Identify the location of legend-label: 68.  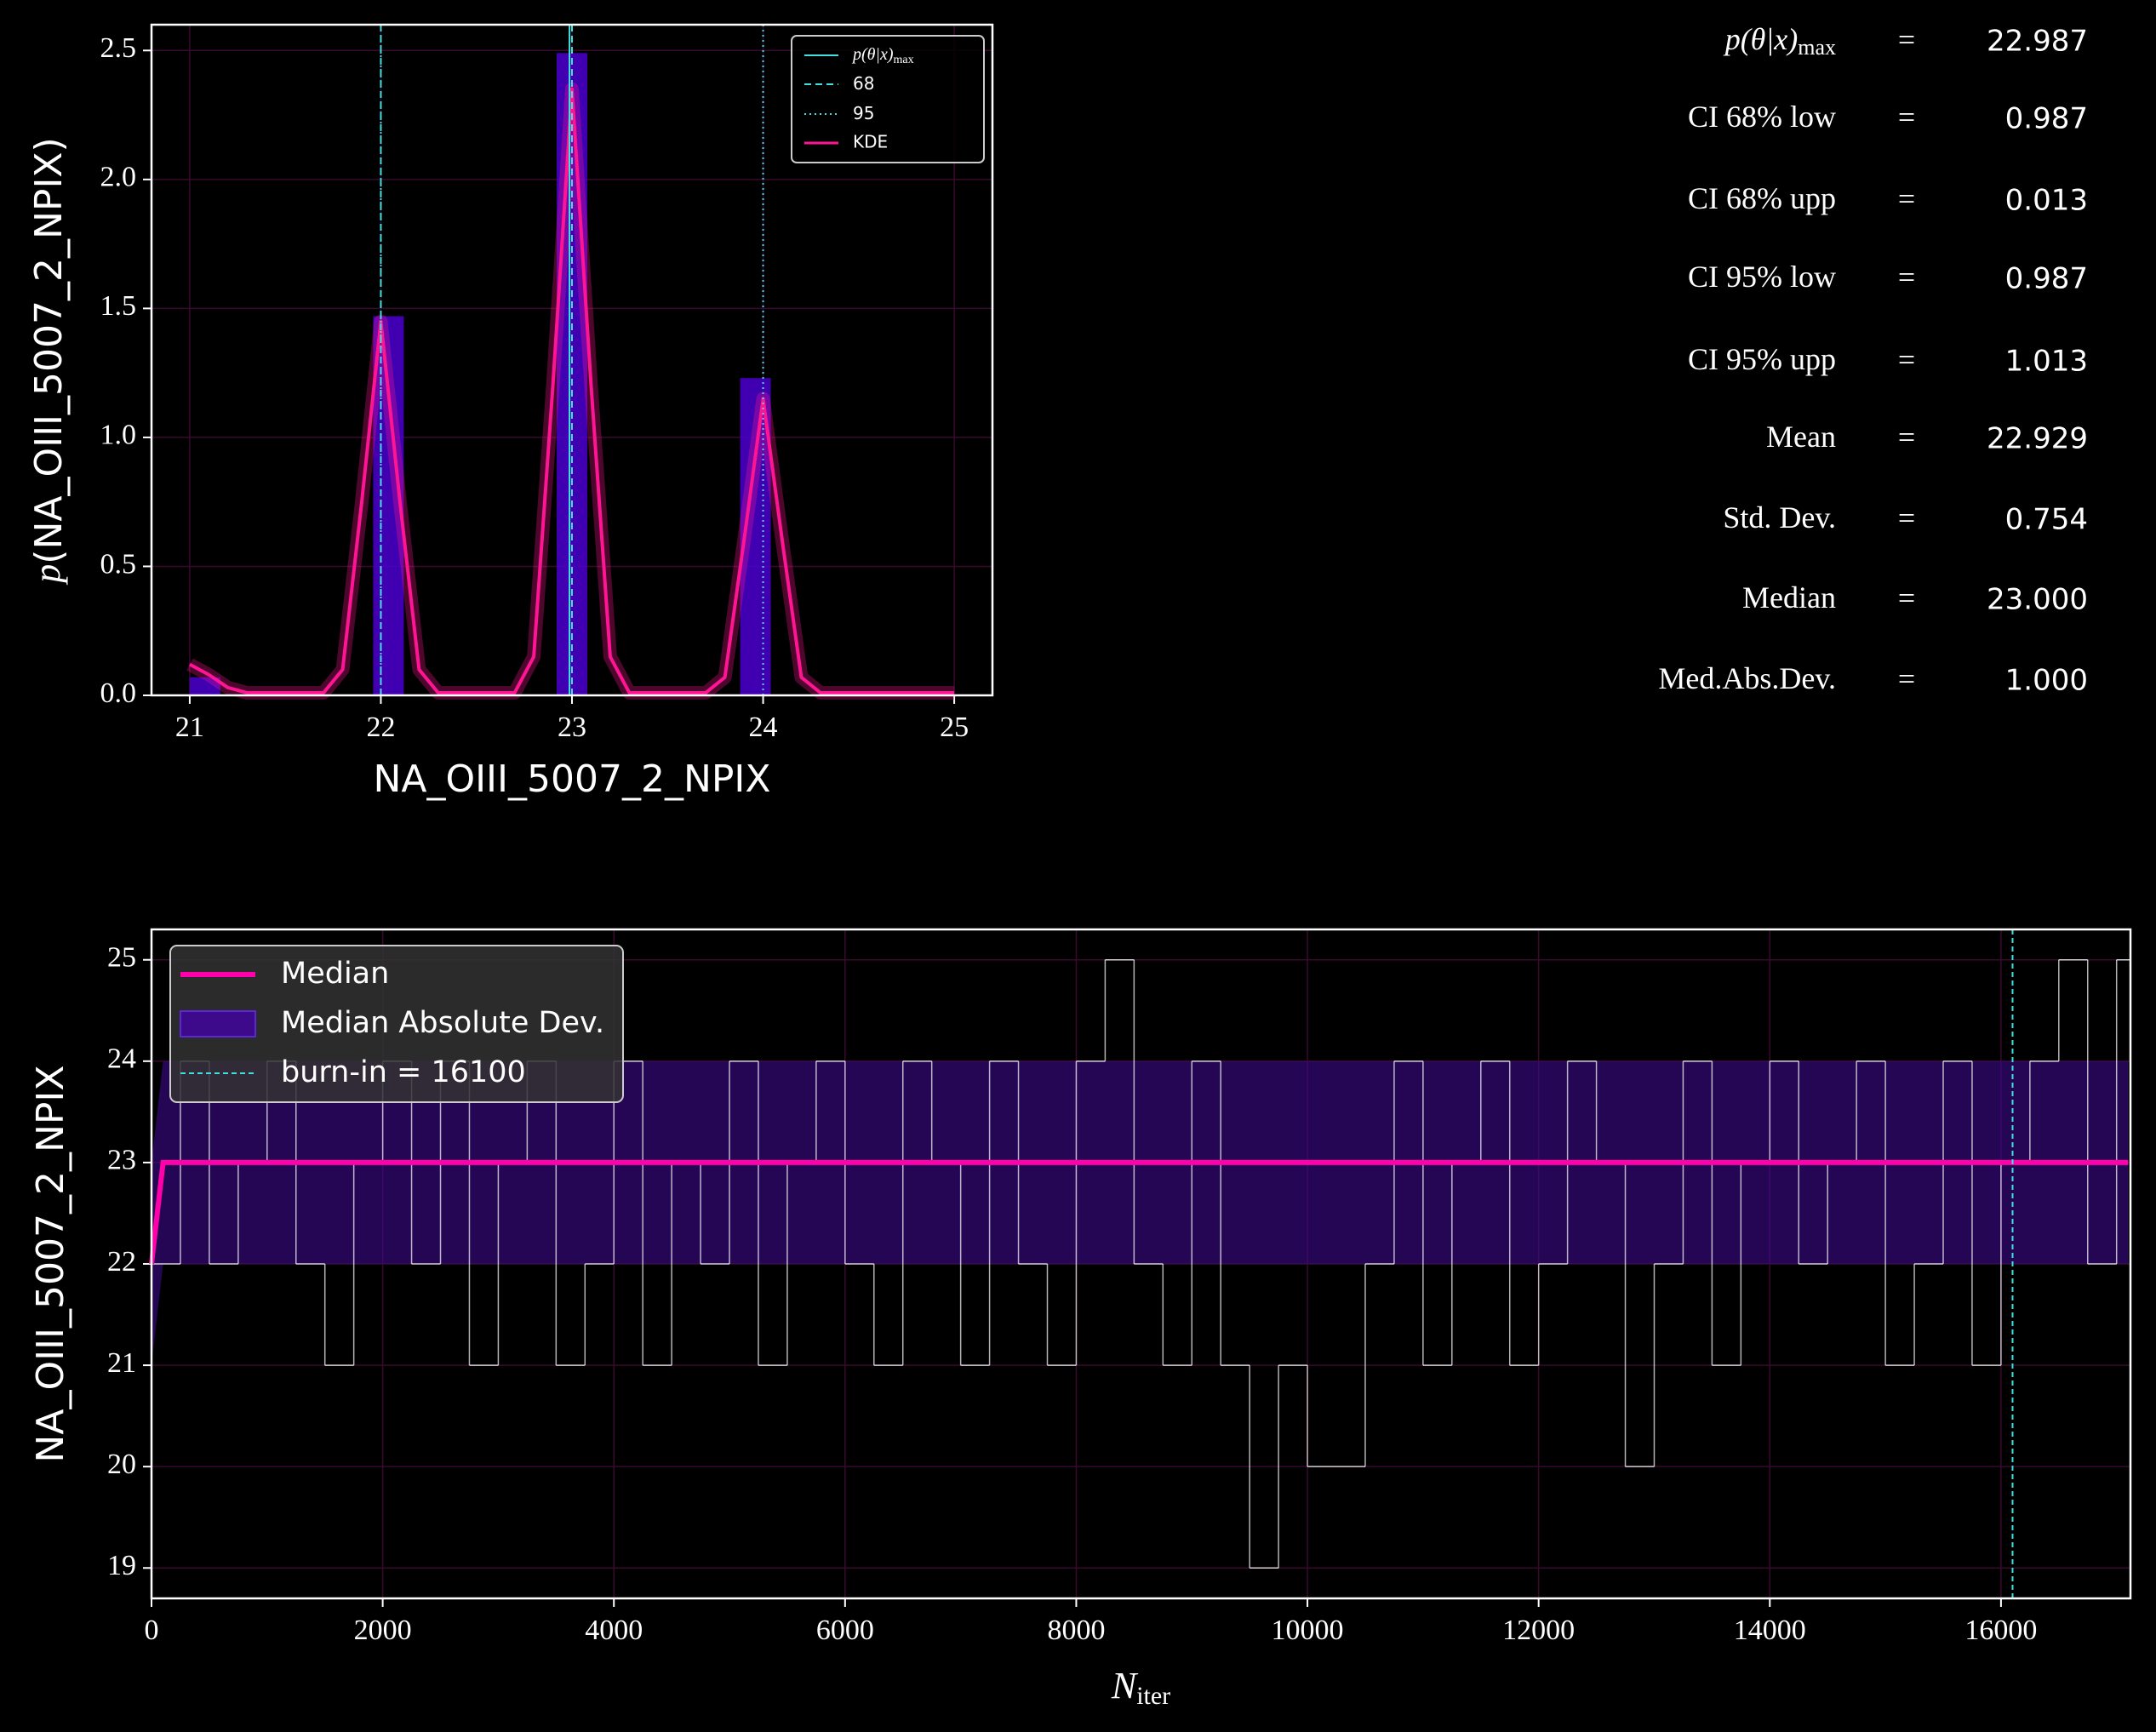
(863, 83).